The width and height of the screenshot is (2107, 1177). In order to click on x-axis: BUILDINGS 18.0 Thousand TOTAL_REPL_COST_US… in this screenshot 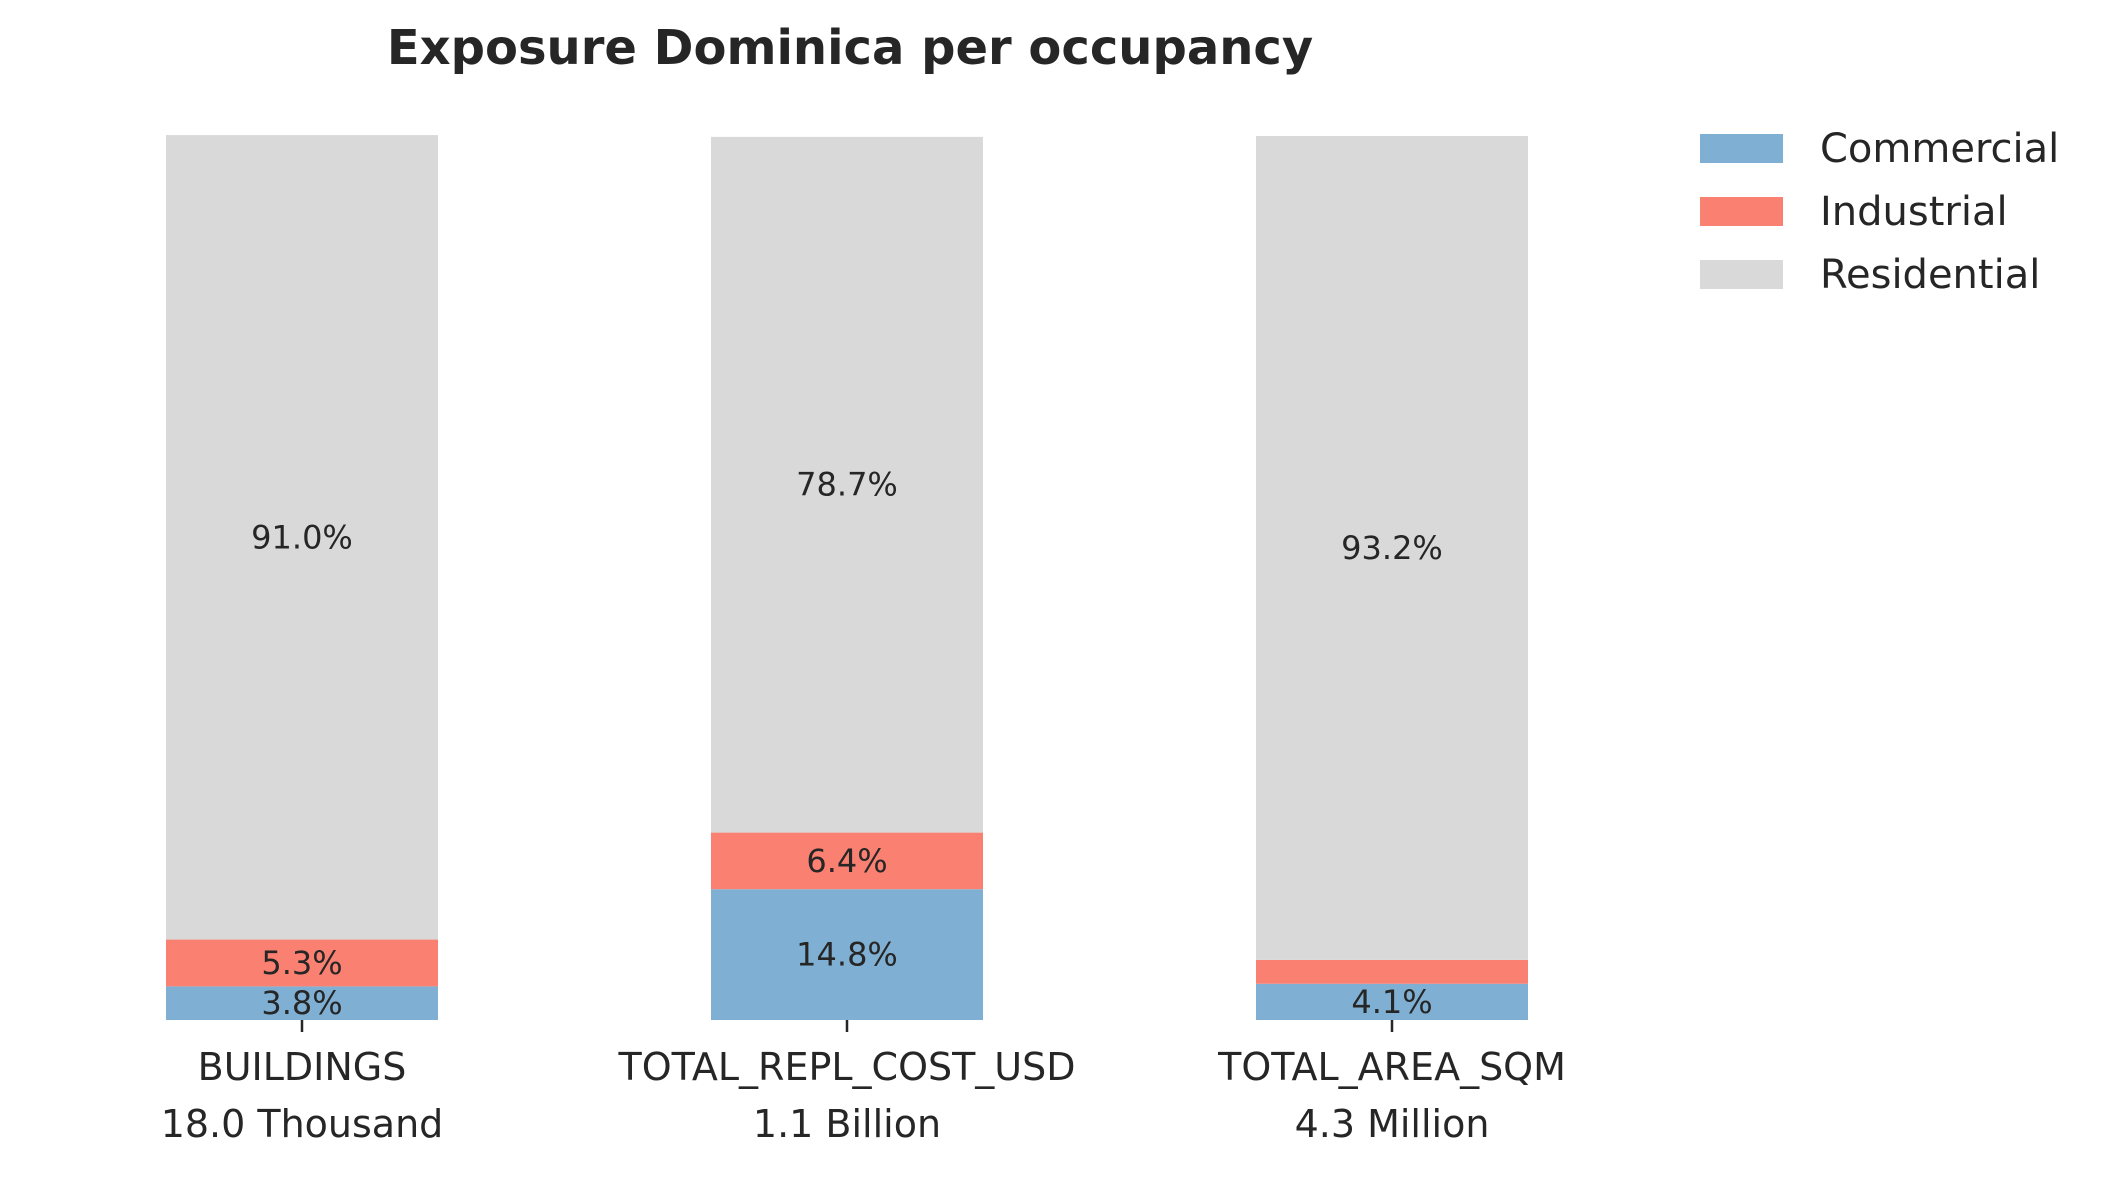, I will do `click(863, 1083)`.